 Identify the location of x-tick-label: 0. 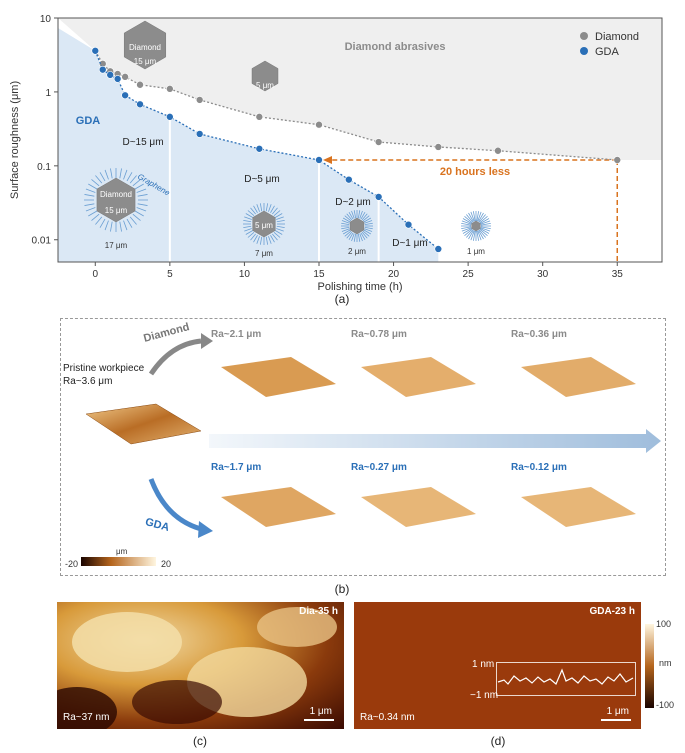
(96, 274).